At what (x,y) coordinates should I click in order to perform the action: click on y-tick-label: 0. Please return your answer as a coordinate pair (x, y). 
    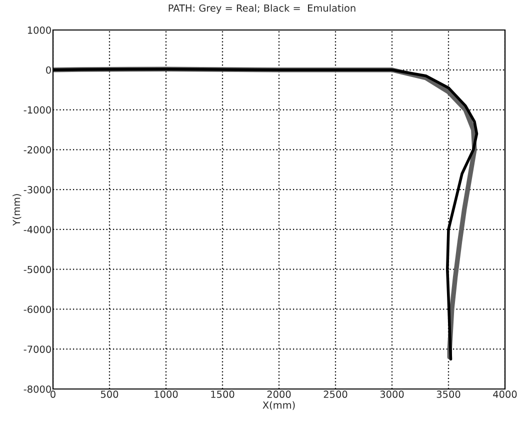
    Looking at the image, I should click on (48, 70).